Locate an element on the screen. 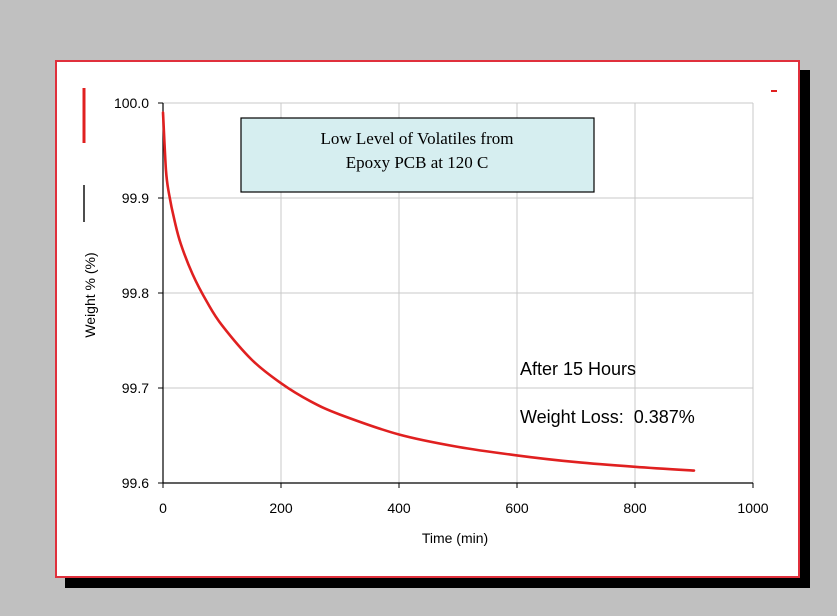 The height and width of the screenshot is (616, 837). chart-title-line-2: Epoxy PCB at 120 C is located at coordinates (417, 162).